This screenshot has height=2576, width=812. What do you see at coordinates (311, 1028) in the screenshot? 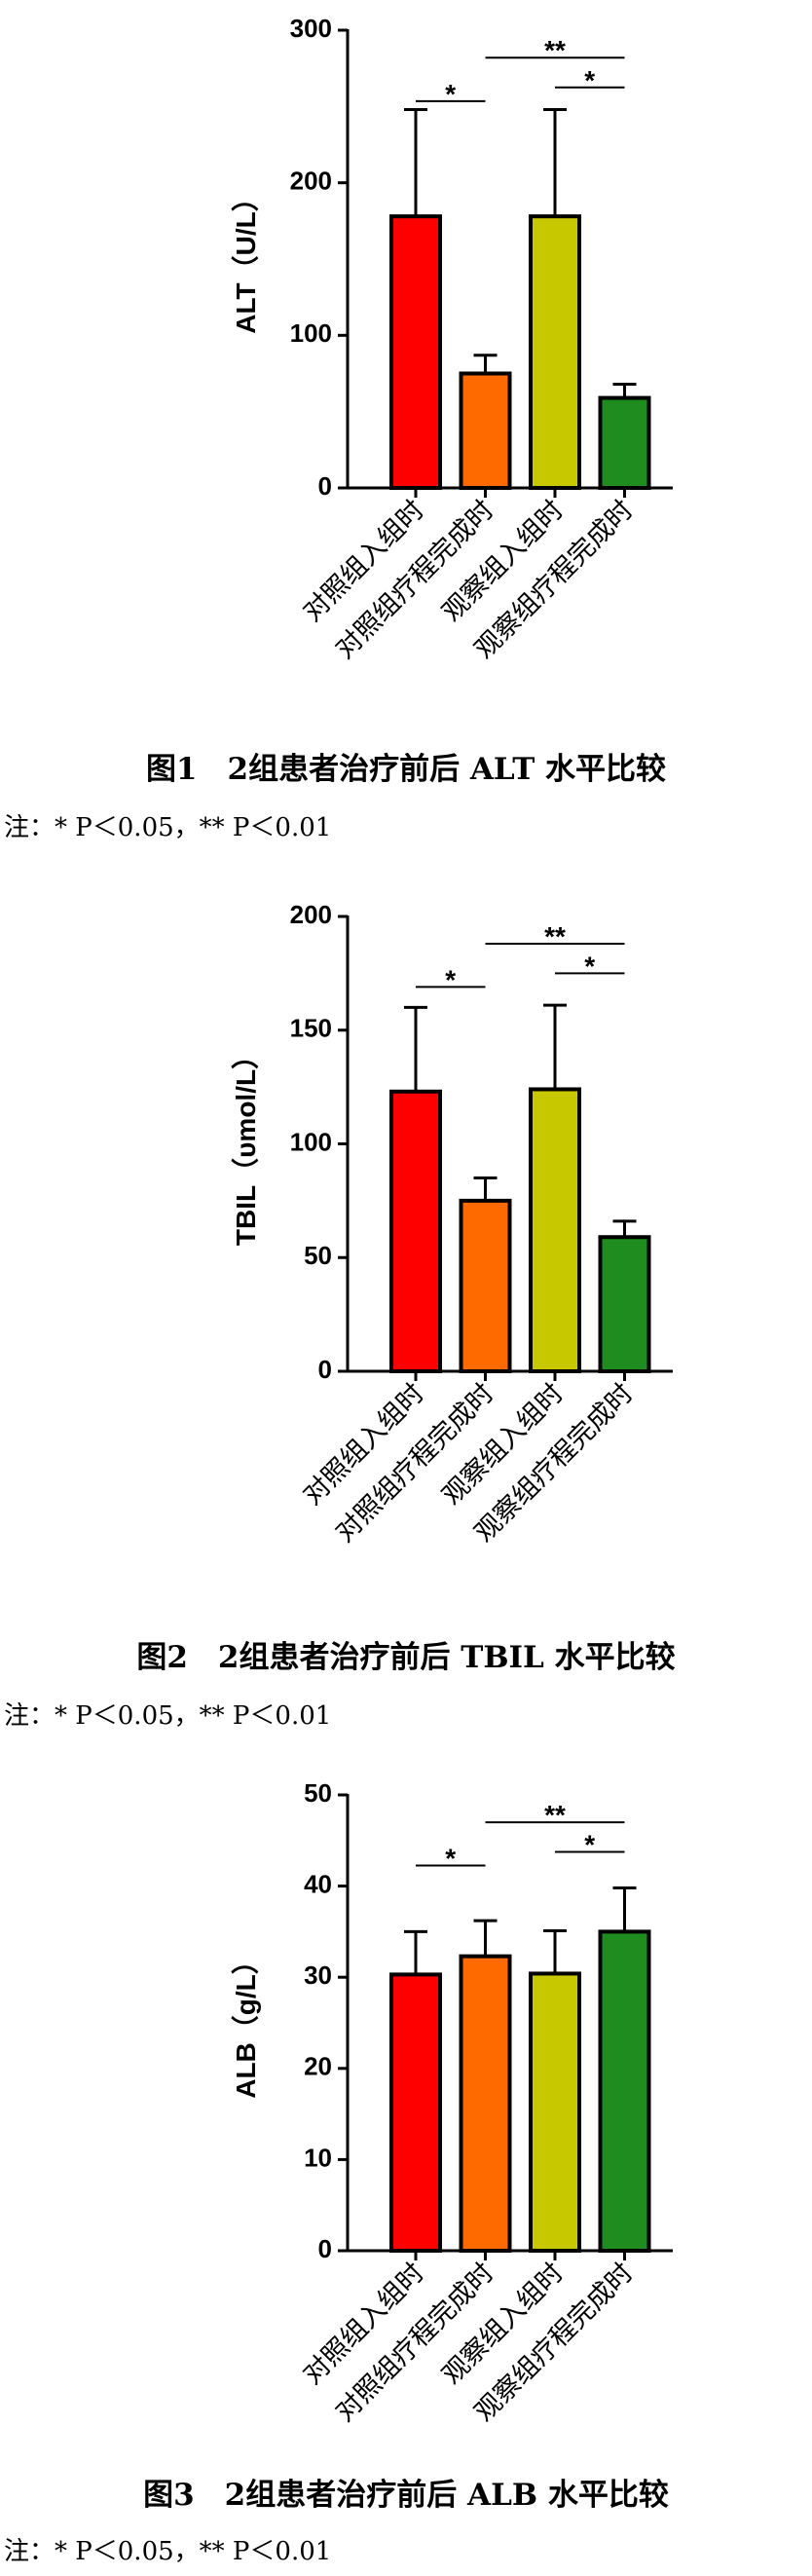
I see `y-tick-label: 150` at bounding box center [311, 1028].